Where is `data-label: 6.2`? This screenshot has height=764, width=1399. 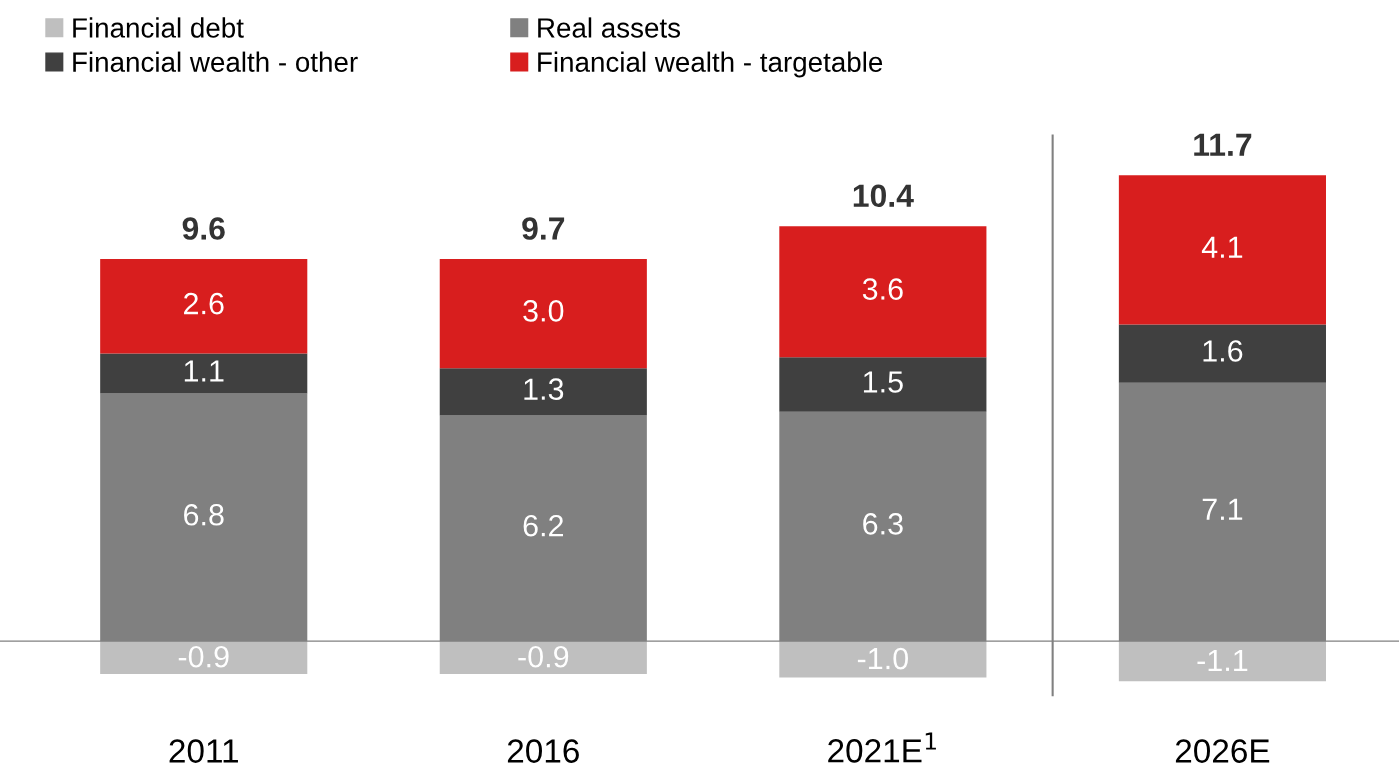
data-label: 6.2 is located at coordinates (543, 525).